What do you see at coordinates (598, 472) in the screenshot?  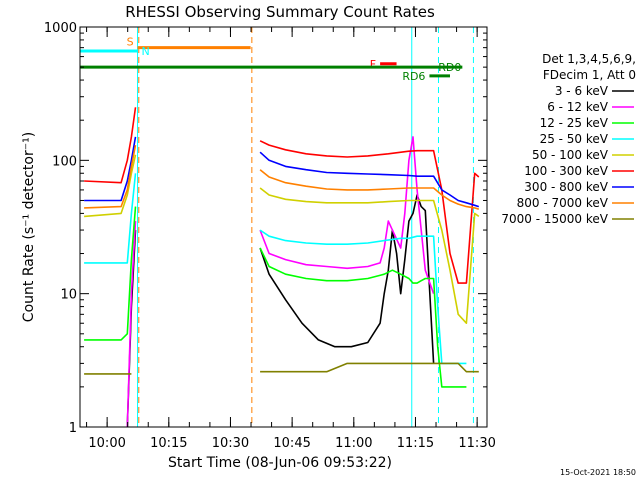 I see `footer-timestamp: 15-Oct-2021 18:50` at bounding box center [598, 472].